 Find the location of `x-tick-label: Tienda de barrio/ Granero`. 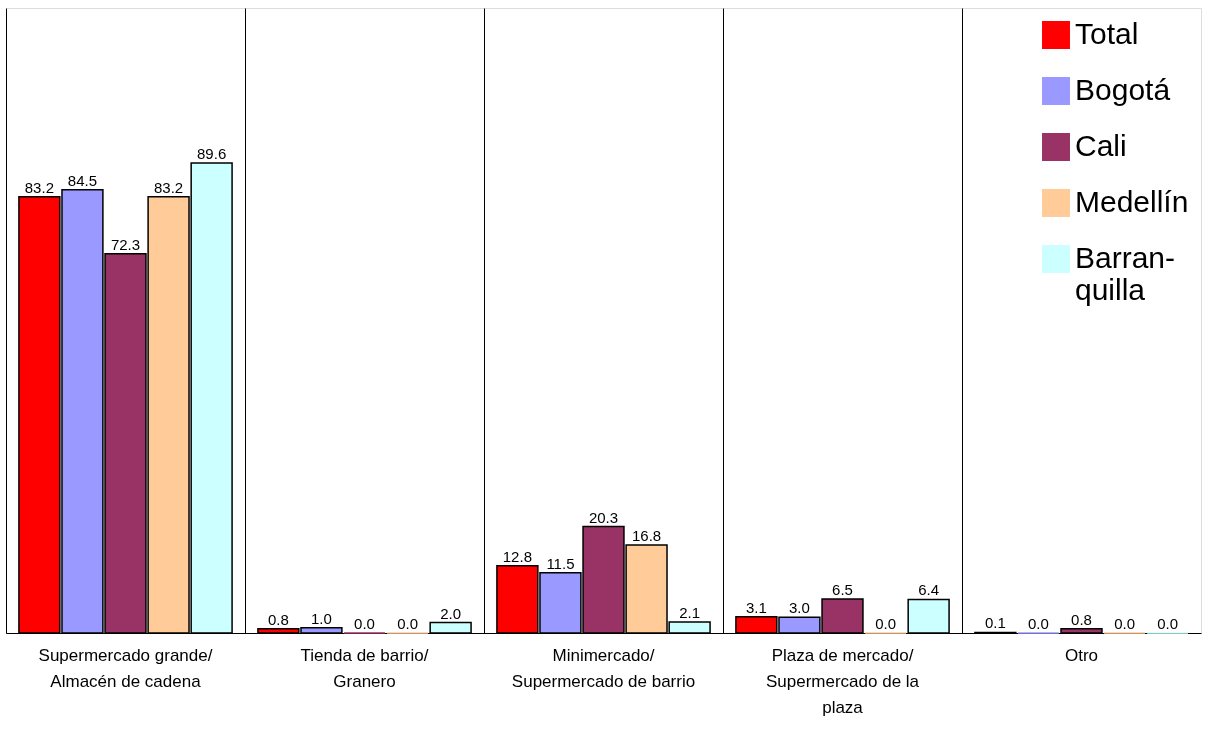

x-tick-label: Tienda de barrio/ Granero is located at coordinates (364, 668).